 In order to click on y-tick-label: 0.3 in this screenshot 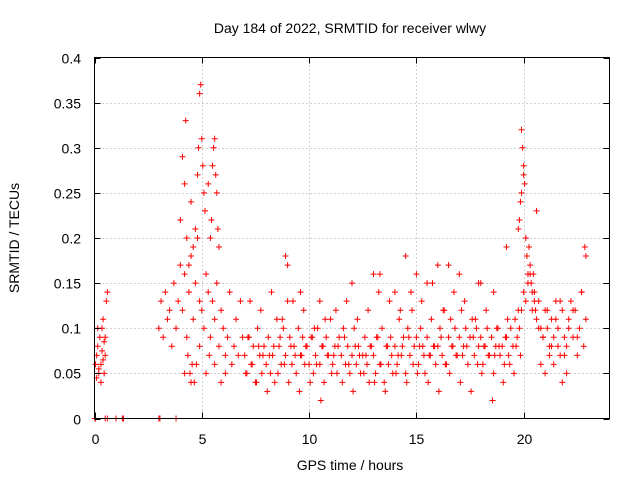, I will do `click(72, 149)`.